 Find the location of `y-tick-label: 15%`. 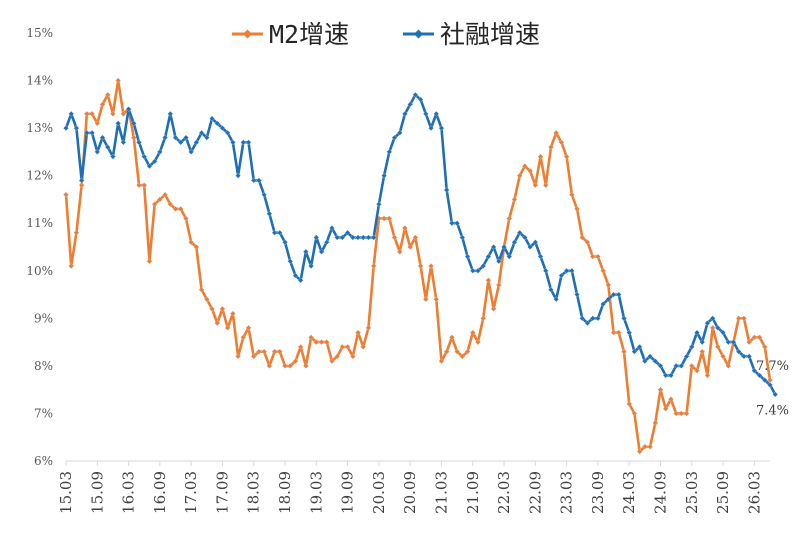

y-tick-label: 15% is located at coordinates (39, 33).